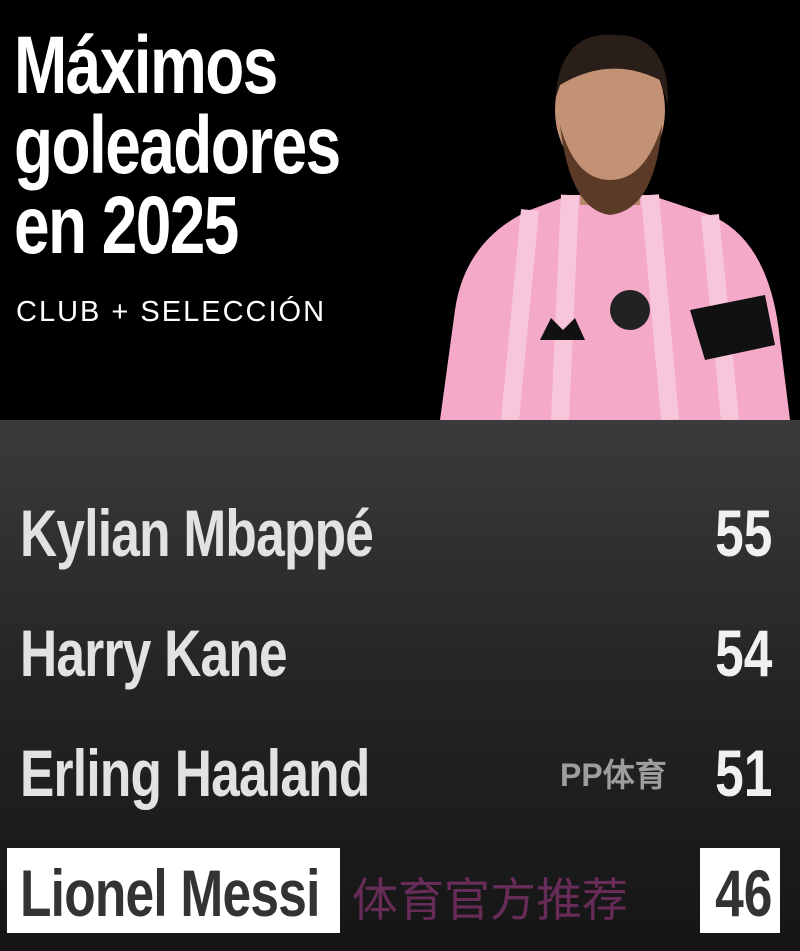 This screenshot has width=800, height=951. I want to click on ranking-row-highlighted: Lionel Messi 46, so click(400, 893).